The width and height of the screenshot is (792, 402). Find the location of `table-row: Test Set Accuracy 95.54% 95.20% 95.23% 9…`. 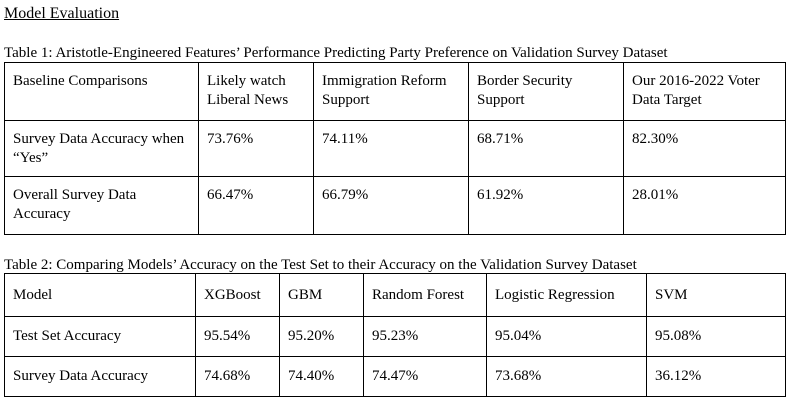

table-row: Test Set Accuracy 95.54% 95.20% 95.23% 9… is located at coordinates (395, 336).